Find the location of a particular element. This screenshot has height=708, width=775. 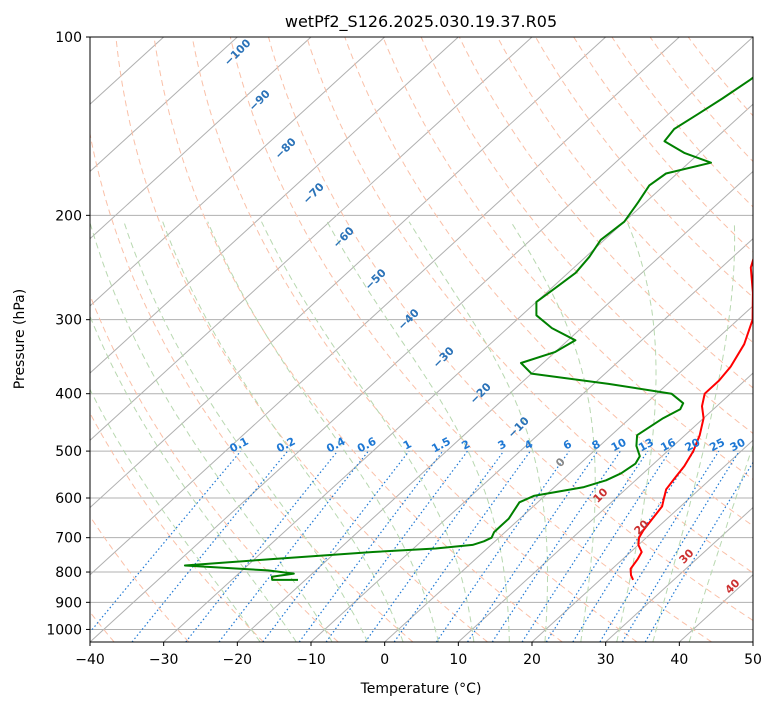

y-tick-label: 500 is located at coordinates (68, 452).